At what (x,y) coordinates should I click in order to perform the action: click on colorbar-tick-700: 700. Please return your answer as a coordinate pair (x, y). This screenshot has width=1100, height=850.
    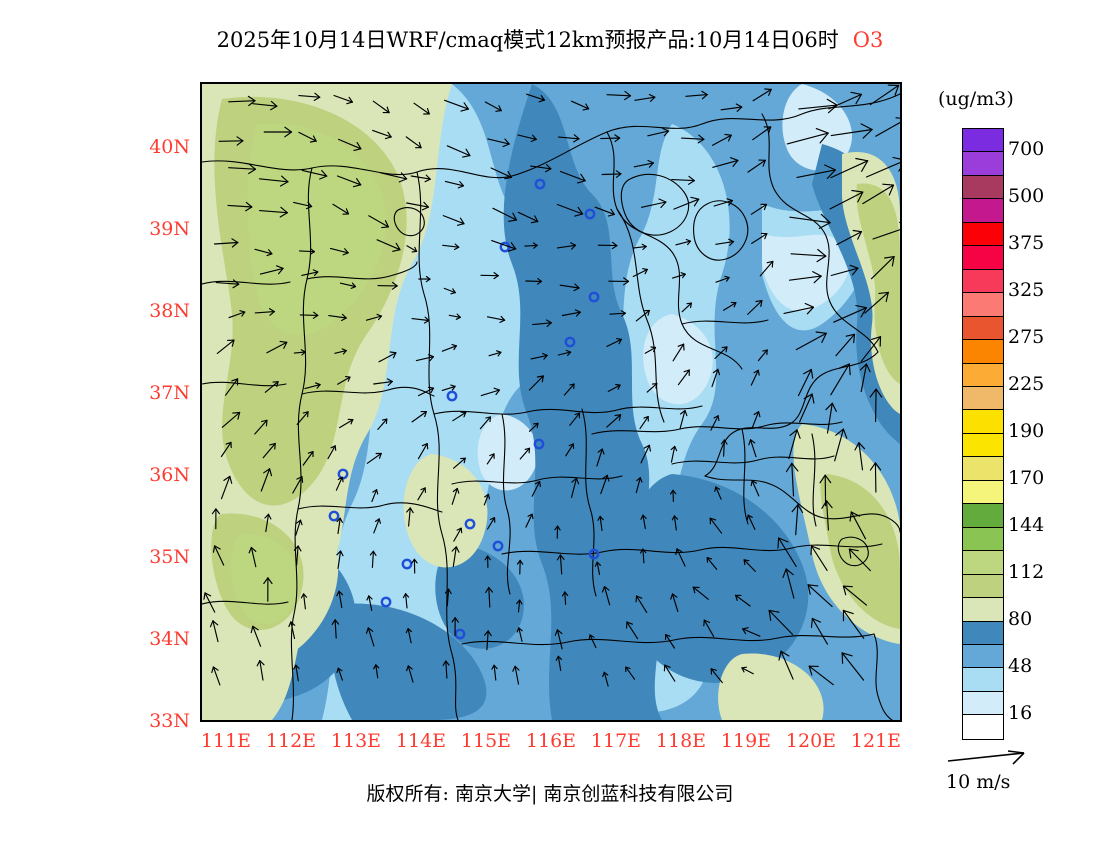
    Looking at the image, I should click on (1026, 149).